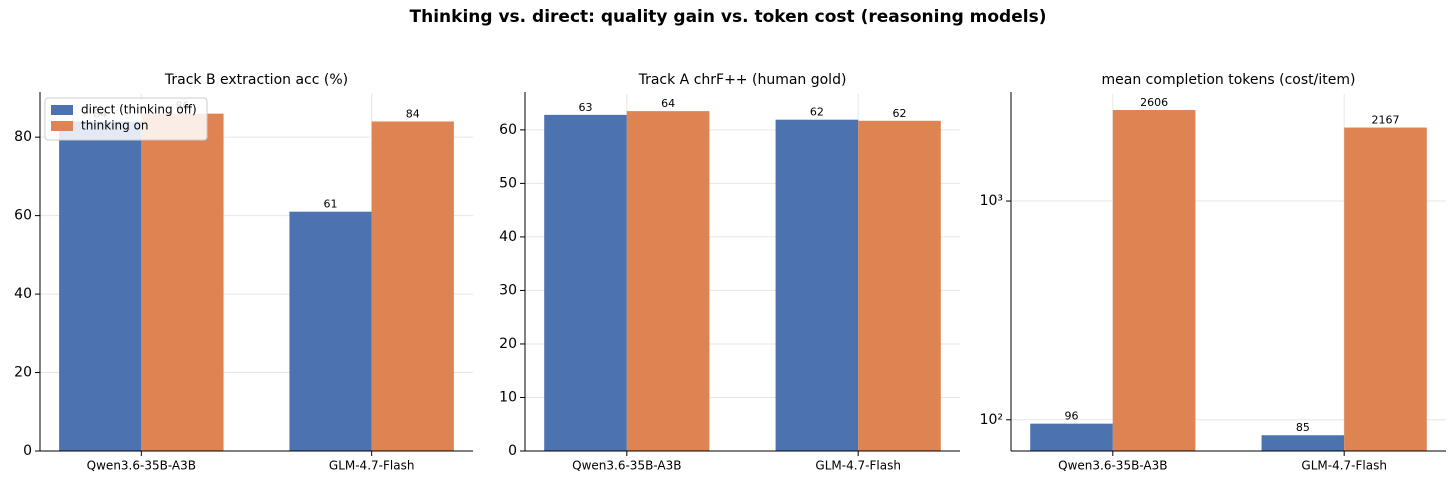 The height and width of the screenshot is (483, 1456). What do you see at coordinates (1303, 427) in the screenshot?
I see `value-label: 85` at bounding box center [1303, 427].